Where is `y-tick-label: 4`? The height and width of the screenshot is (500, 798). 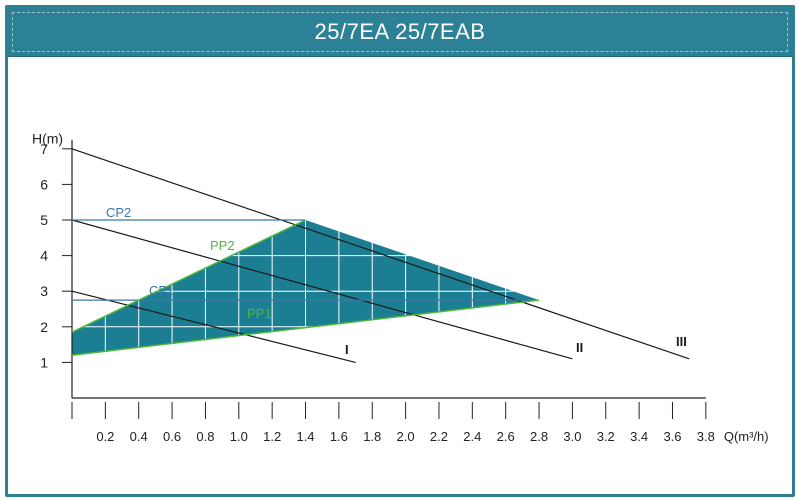
y-tick-label: 4 is located at coordinates (44, 256).